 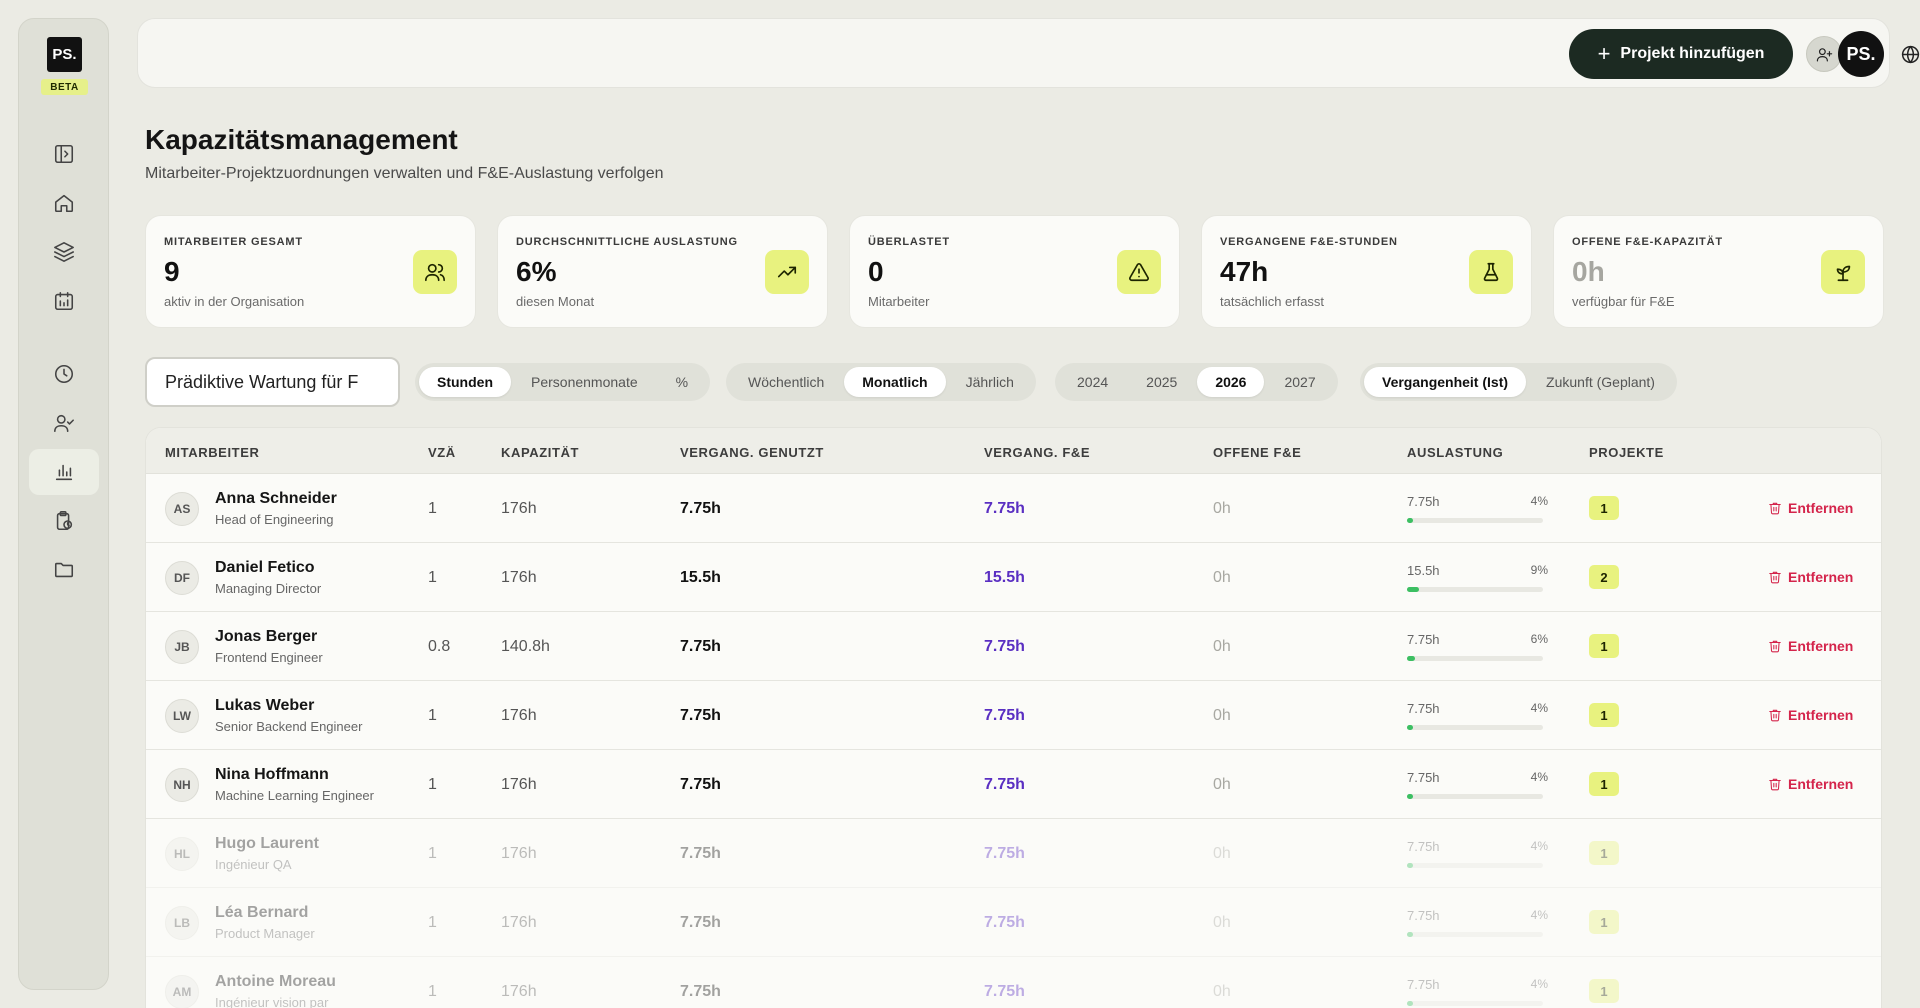 What do you see at coordinates (182, 854) in the screenshot?
I see `employee-avatar: HL` at bounding box center [182, 854].